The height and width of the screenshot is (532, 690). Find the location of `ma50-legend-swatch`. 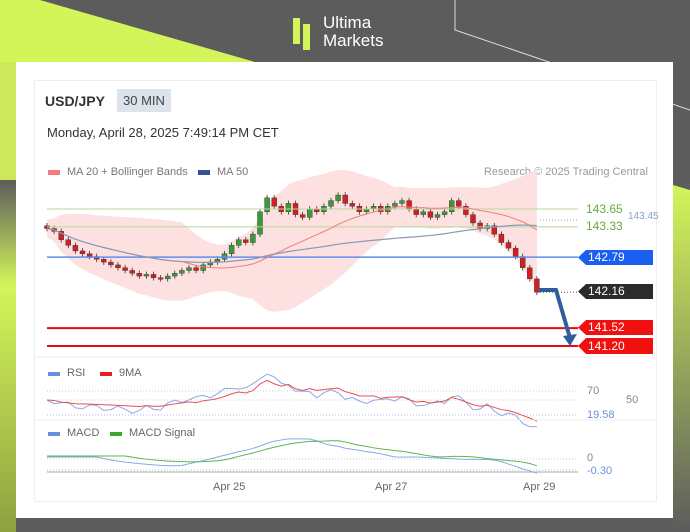

ma50-legend-swatch is located at coordinates (204, 172).